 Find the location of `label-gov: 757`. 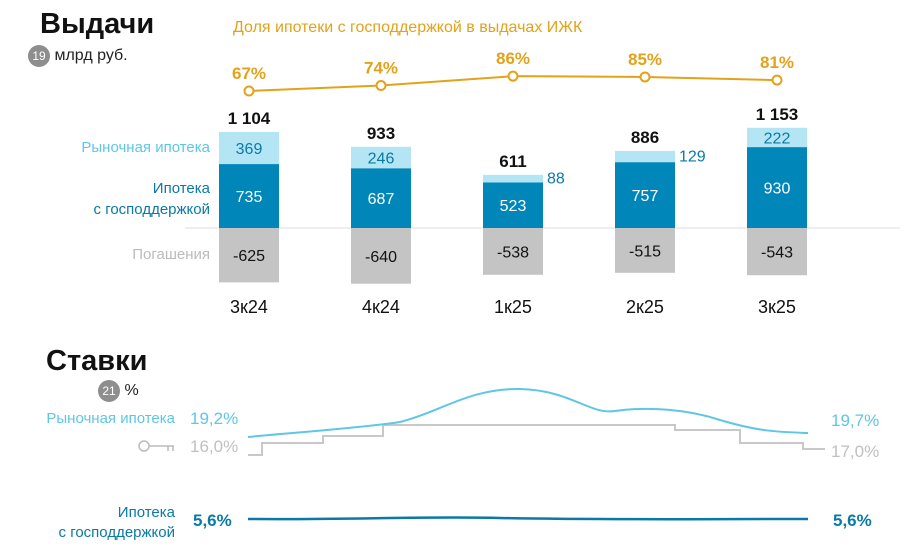

label-gov: 757 is located at coordinates (645, 196).